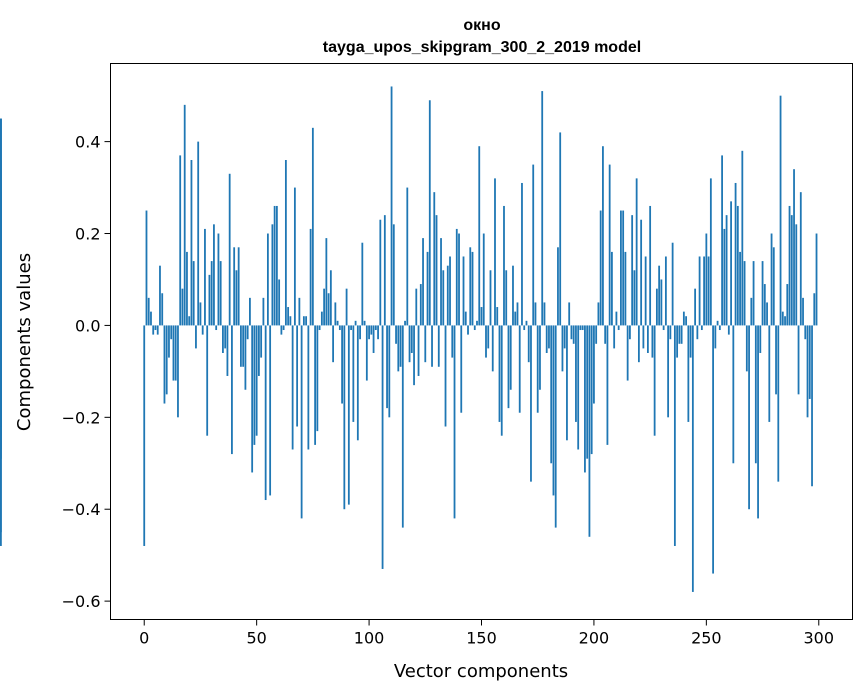  I want to click on y-tick-label: −0.6, so click(81, 601).